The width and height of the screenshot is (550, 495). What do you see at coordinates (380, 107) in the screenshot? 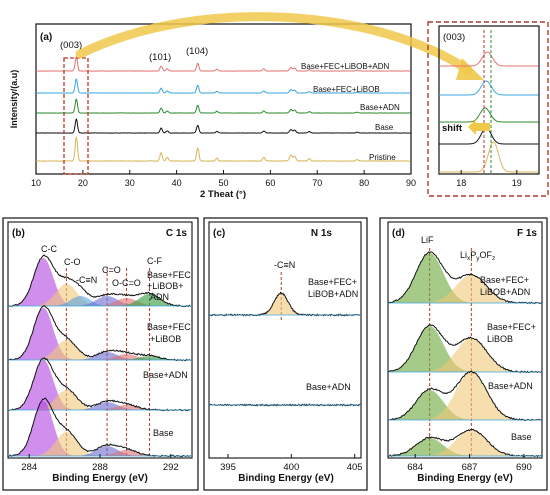
I see `series-label-base-adn: Base+ADN` at bounding box center [380, 107].